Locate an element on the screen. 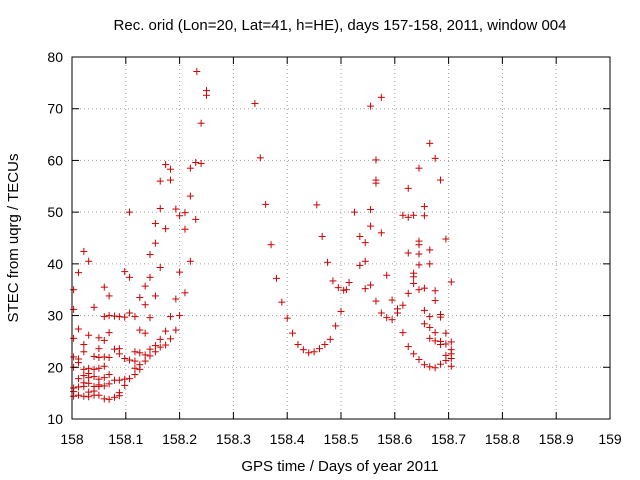  y-tick-label: 10 is located at coordinates (55, 419).